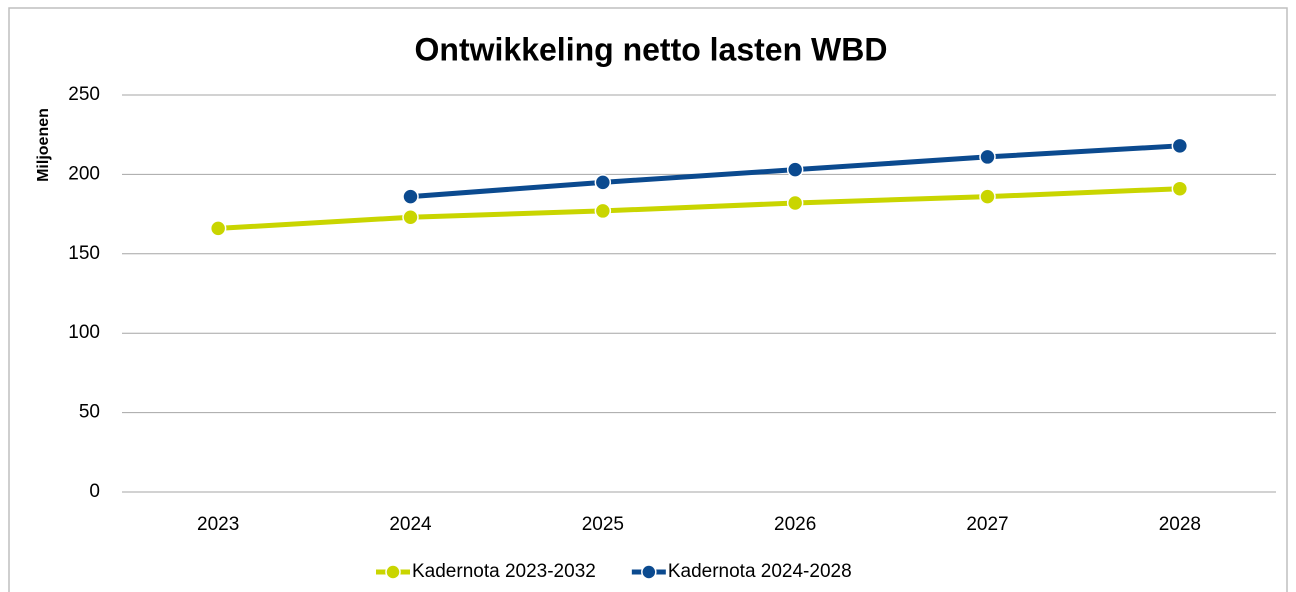 The height and width of the screenshot is (592, 1296). I want to click on series-line, so click(699, 208).